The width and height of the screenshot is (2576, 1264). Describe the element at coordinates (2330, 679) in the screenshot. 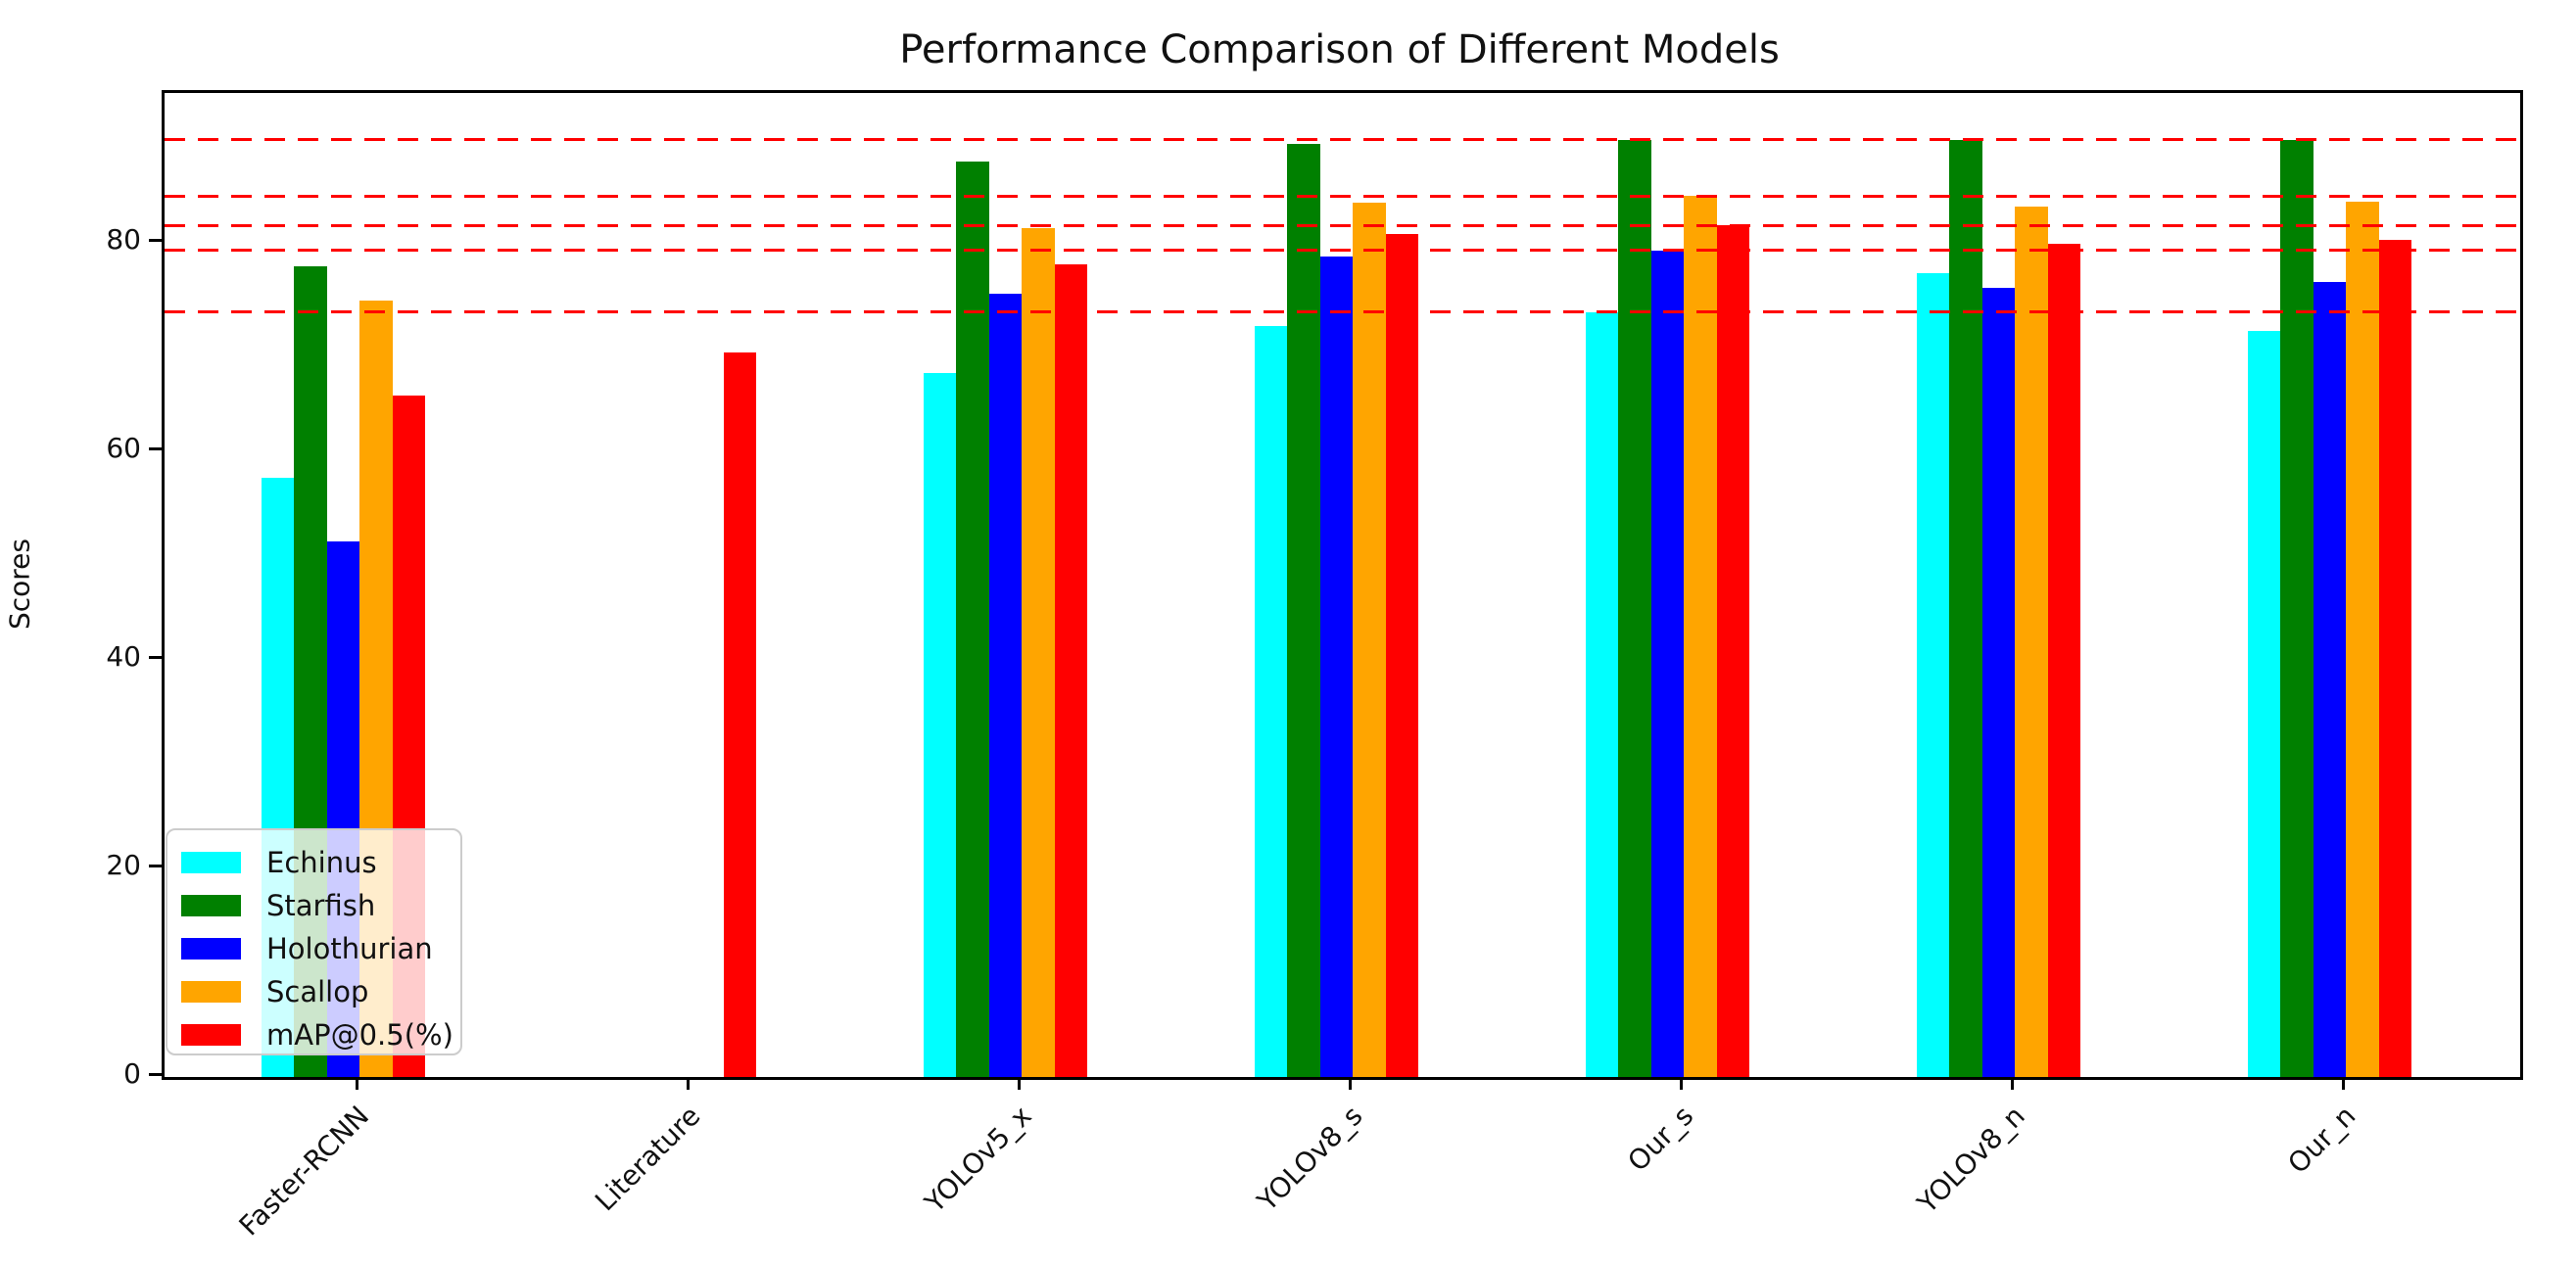

I see `bar-holothurian-ourn` at that location.